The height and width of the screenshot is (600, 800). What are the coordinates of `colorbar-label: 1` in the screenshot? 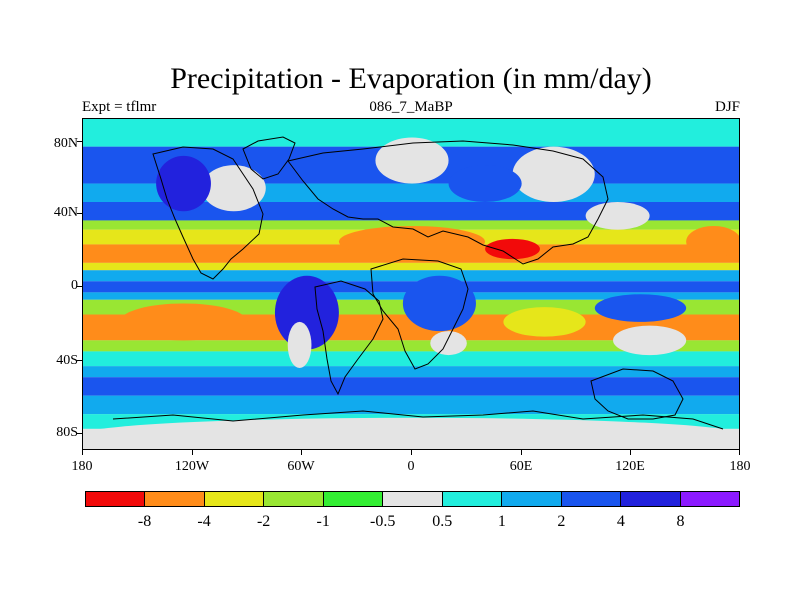 It's located at (501, 521).